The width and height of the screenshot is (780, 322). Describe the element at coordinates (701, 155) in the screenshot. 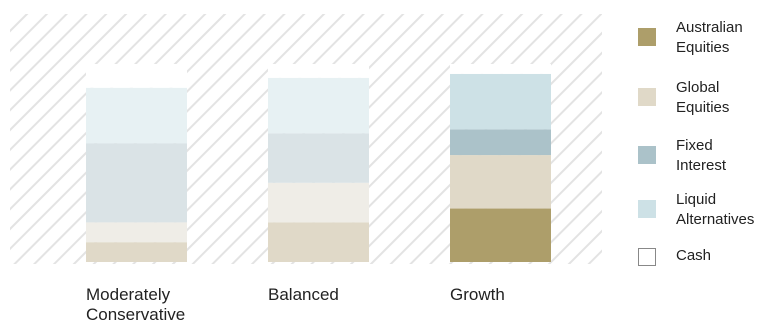

I see `legend-label: Fixed Interest` at that location.